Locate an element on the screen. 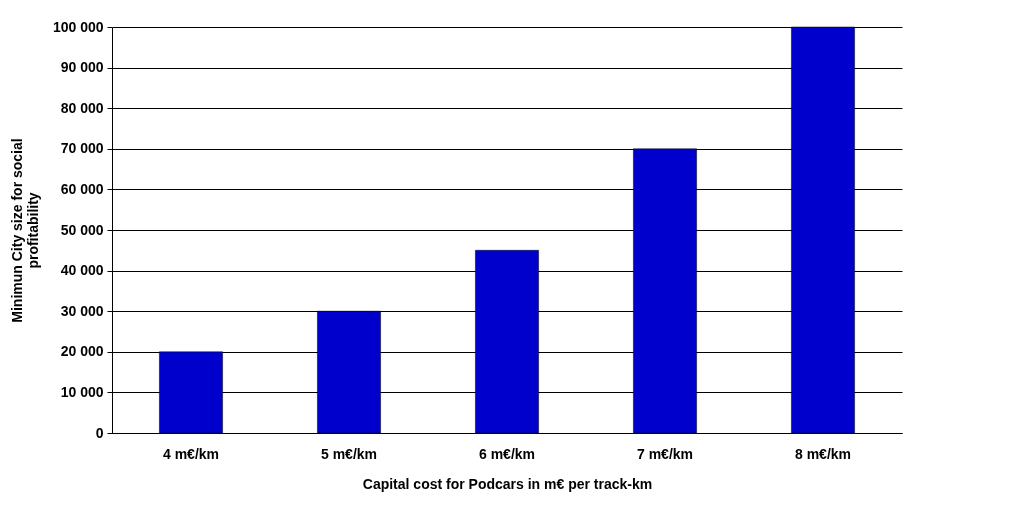  x-tick-label: 4 m€/km is located at coordinates (191, 453).